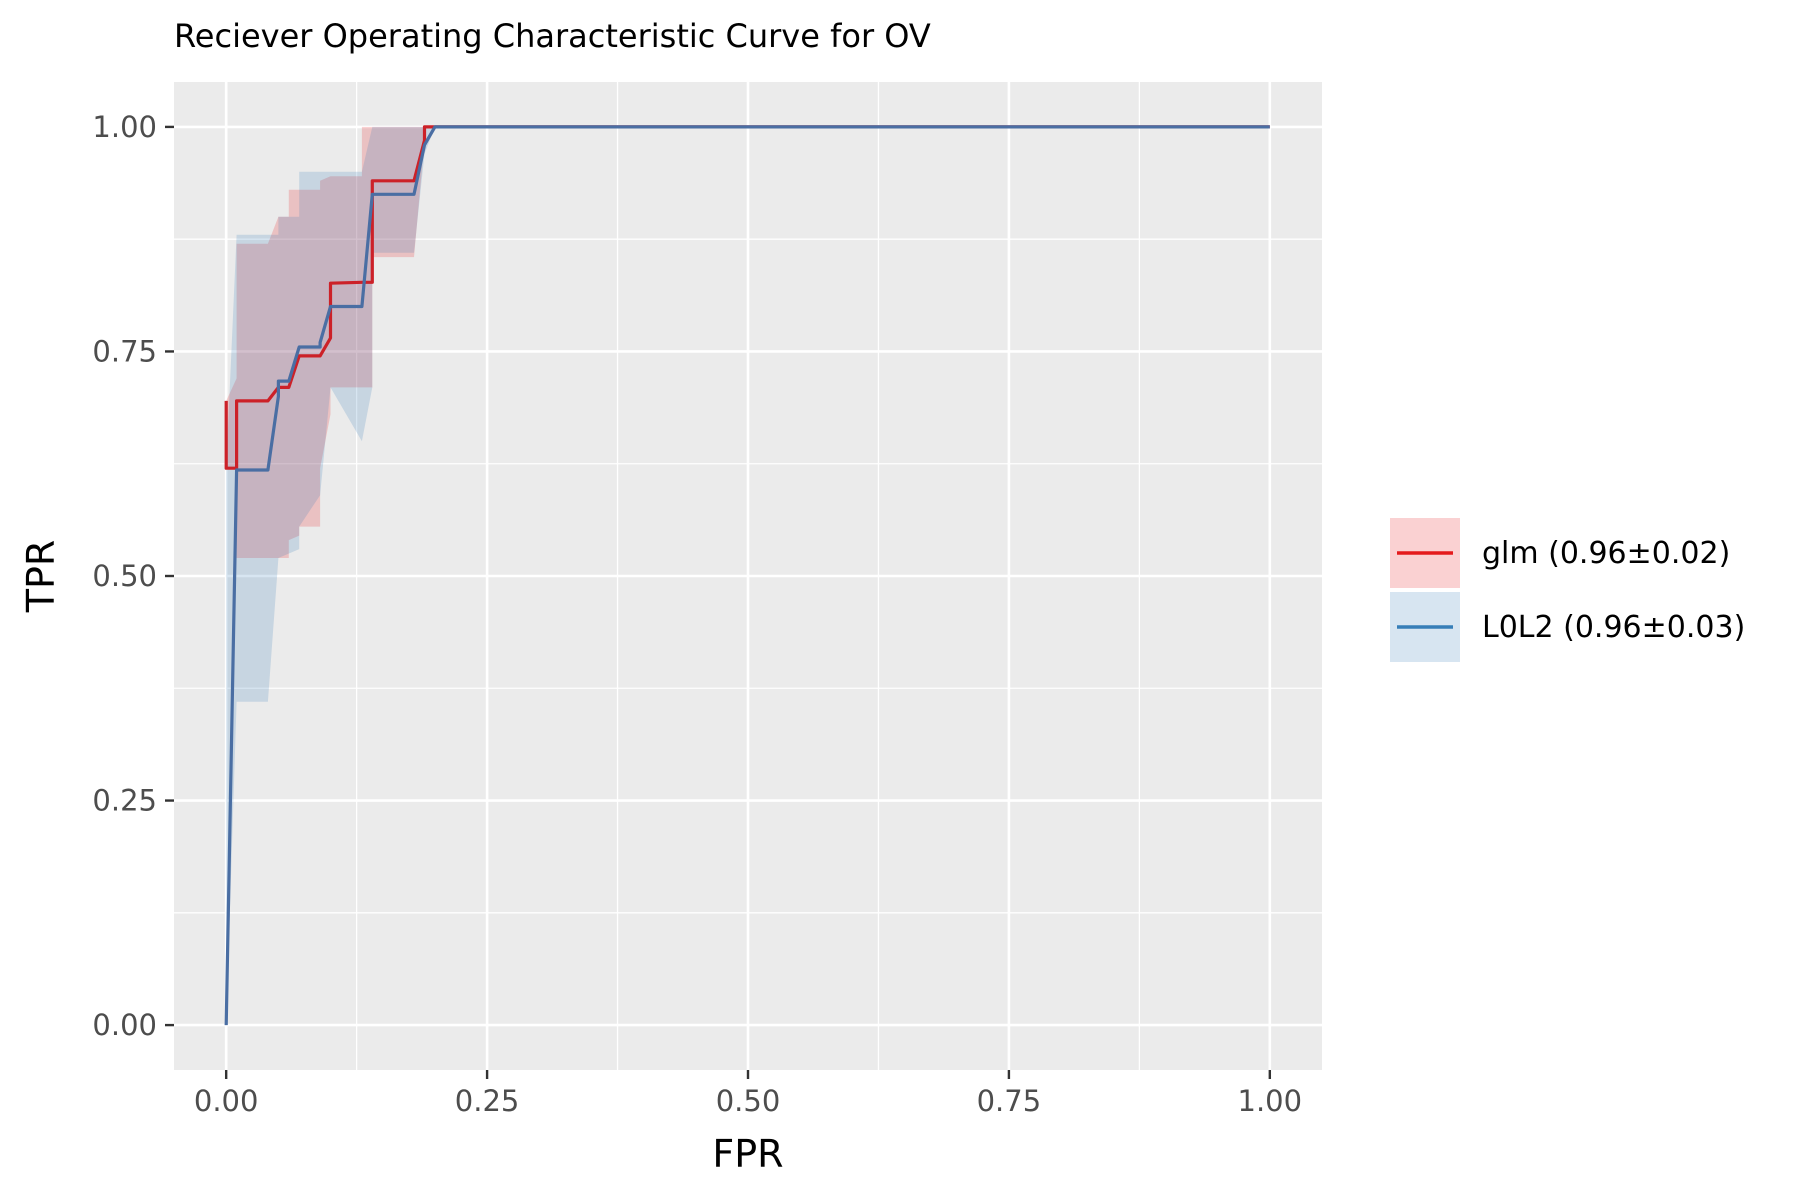 This screenshot has width=1800, height=1204. What do you see at coordinates (487, 1101) in the screenshot?
I see `x-tick-label: 0.25` at bounding box center [487, 1101].